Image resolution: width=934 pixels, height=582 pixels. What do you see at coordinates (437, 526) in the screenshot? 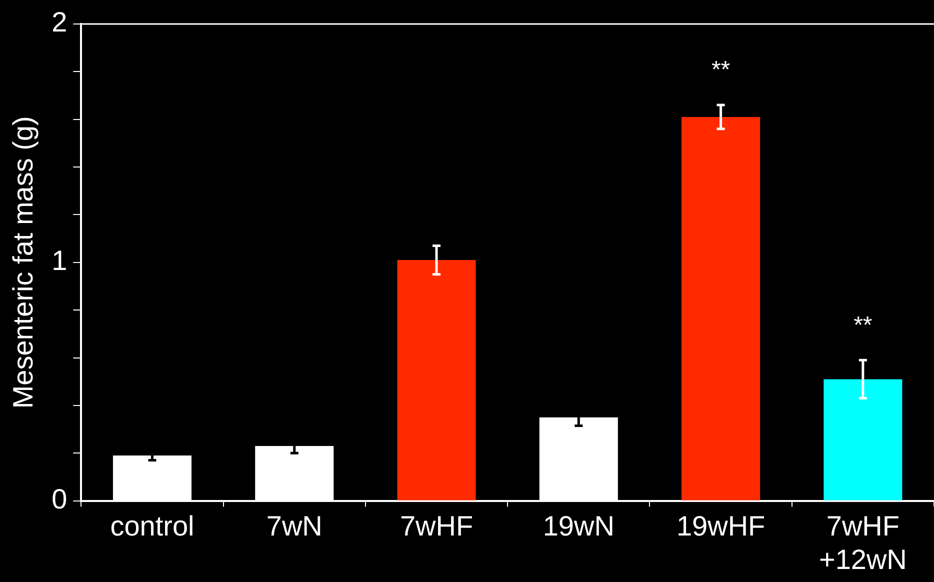
I see `x-tick-label: 7wHF` at bounding box center [437, 526].